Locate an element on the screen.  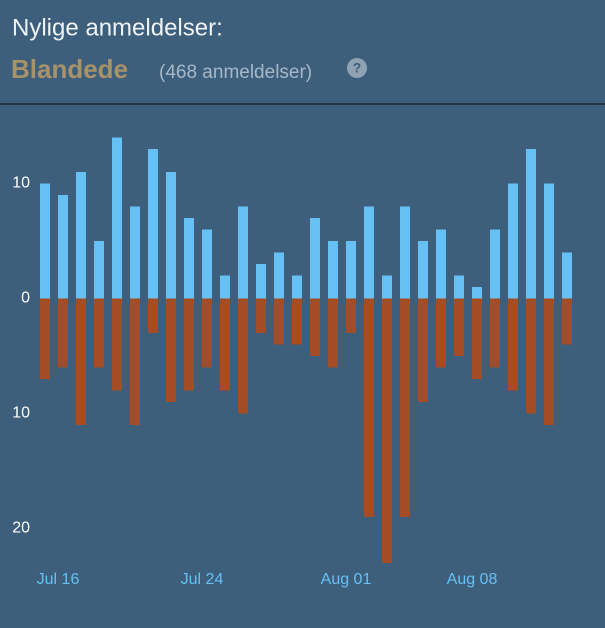
help-icon-text: ? is located at coordinates (357, 68).